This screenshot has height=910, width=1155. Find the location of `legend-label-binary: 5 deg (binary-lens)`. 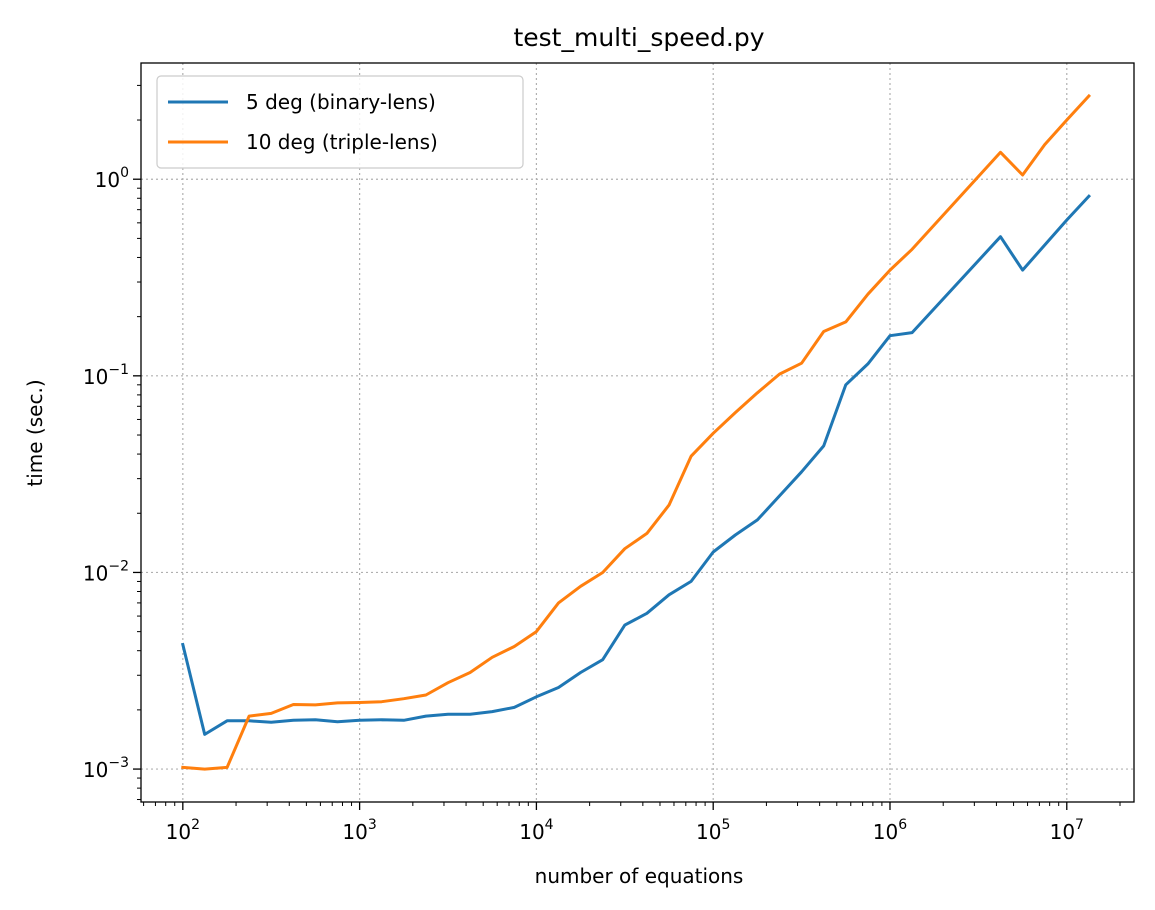

legend-label-binary: 5 deg (binary-lens) is located at coordinates (341, 102).